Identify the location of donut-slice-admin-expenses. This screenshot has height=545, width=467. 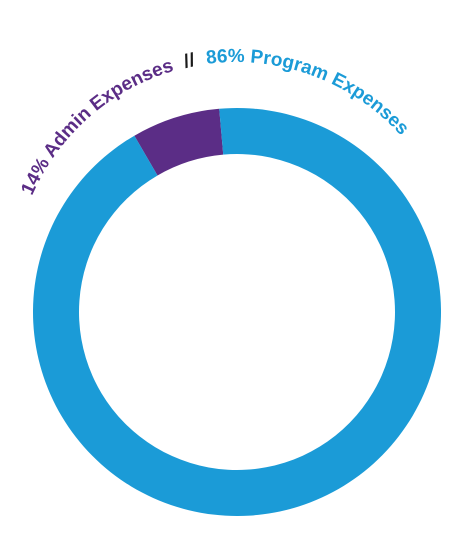
(179, 142).